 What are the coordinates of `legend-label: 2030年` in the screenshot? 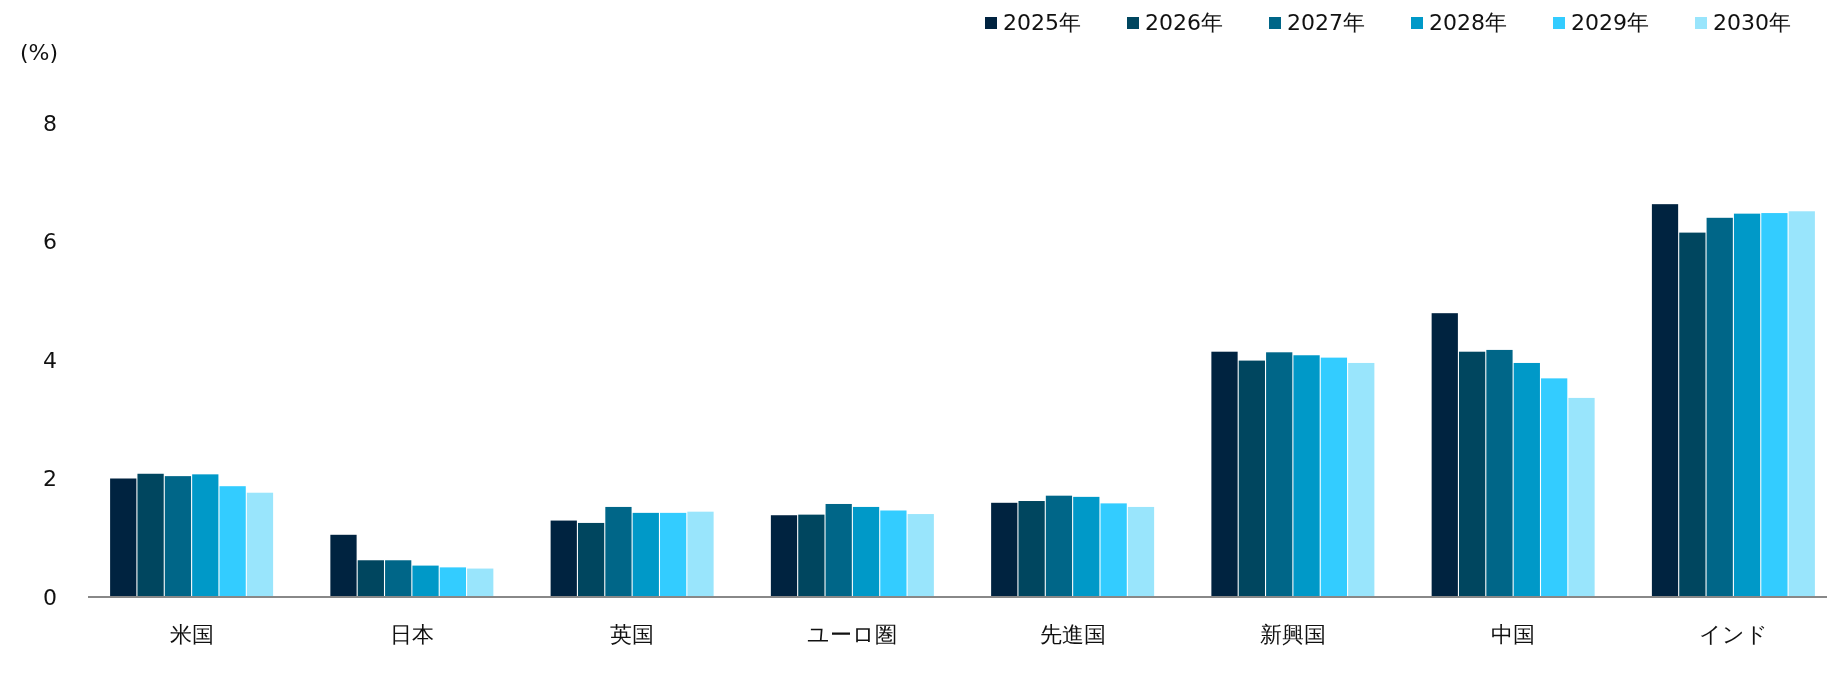 It's located at (1752, 22).